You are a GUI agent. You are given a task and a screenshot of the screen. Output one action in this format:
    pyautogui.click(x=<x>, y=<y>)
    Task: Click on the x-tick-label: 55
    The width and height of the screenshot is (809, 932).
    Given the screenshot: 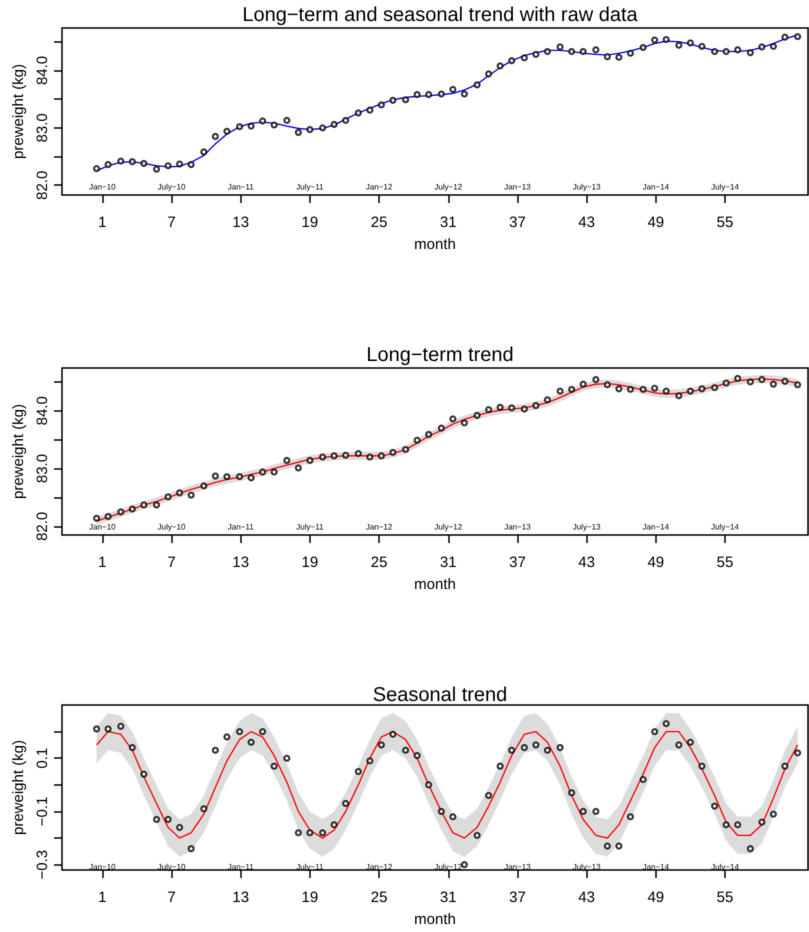 What is the action you would take?
    pyautogui.click(x=725, y=897)
    